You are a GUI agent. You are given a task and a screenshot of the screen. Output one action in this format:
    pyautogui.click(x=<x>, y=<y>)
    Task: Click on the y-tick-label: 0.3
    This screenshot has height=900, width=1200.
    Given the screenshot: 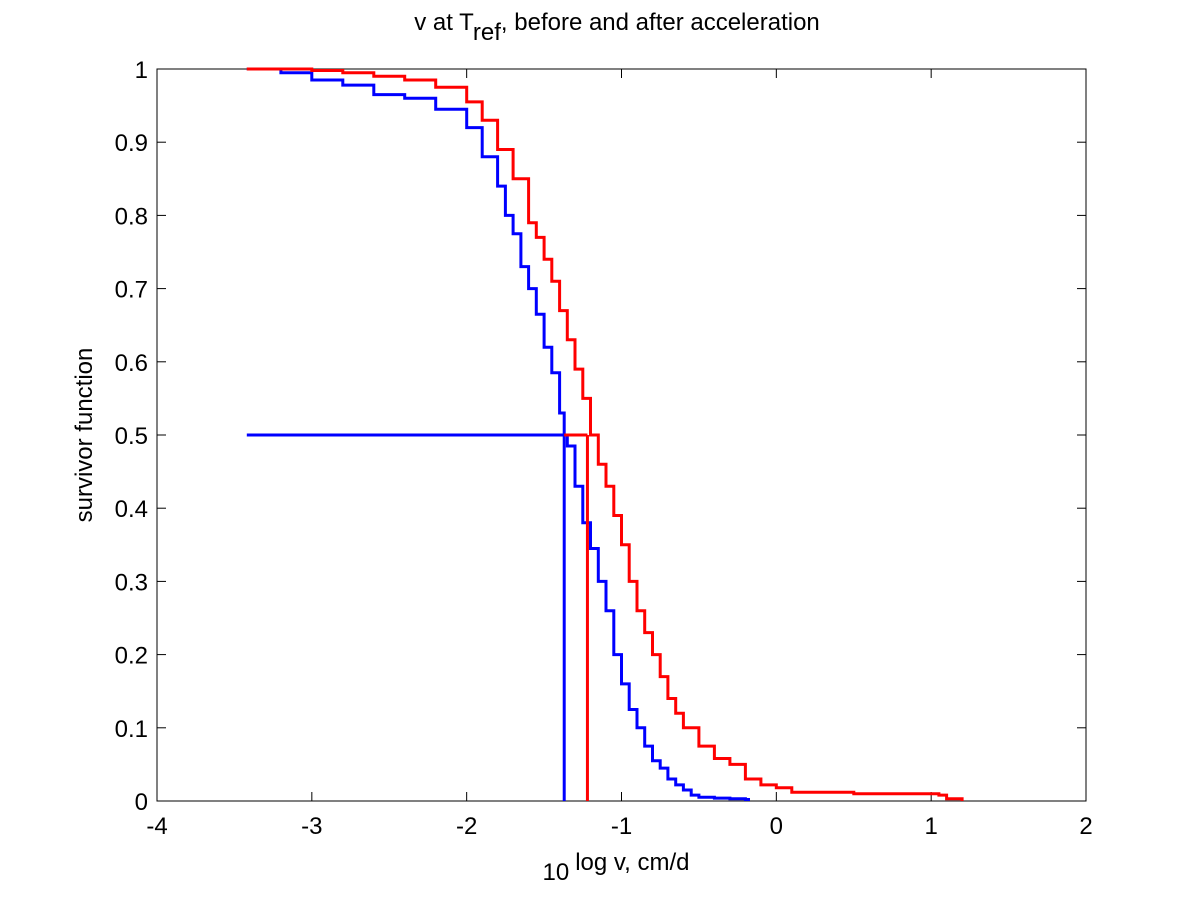 What is the action you would take?
    pyautogui.click(x=131, y=582)
    